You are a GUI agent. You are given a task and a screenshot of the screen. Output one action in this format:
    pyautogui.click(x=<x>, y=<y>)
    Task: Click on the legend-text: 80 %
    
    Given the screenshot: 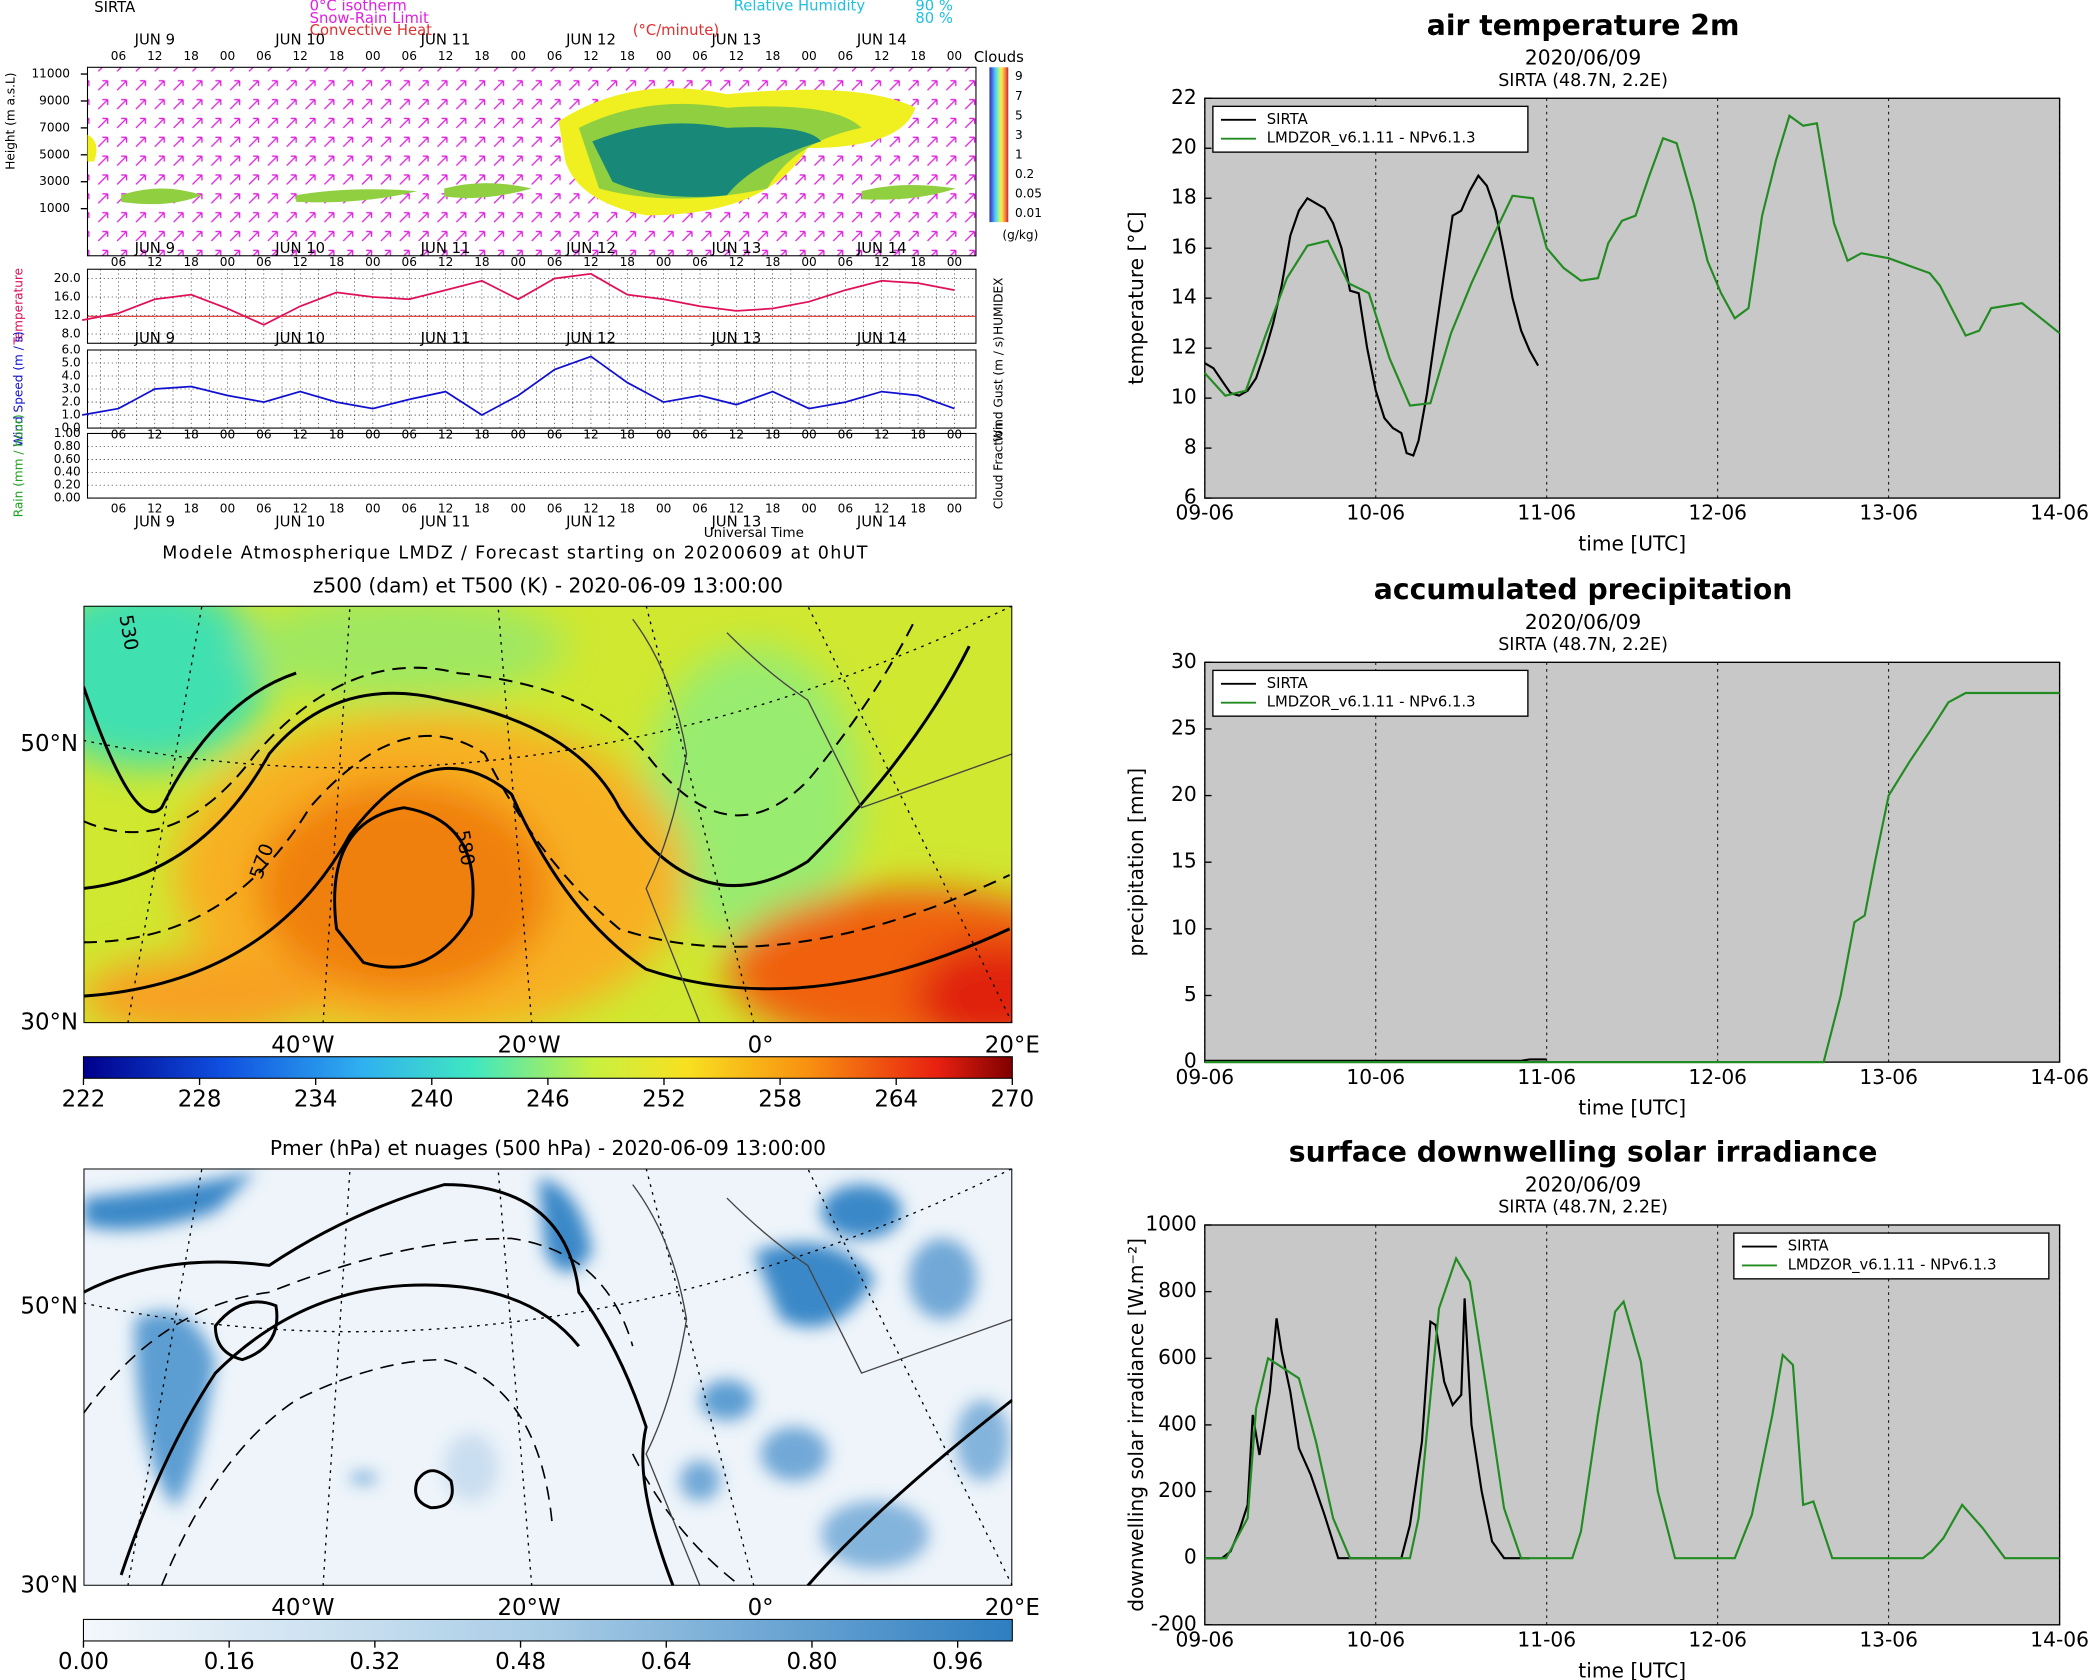 What is the action you would take?
    pyautogui.click(x=934, y=18)
    